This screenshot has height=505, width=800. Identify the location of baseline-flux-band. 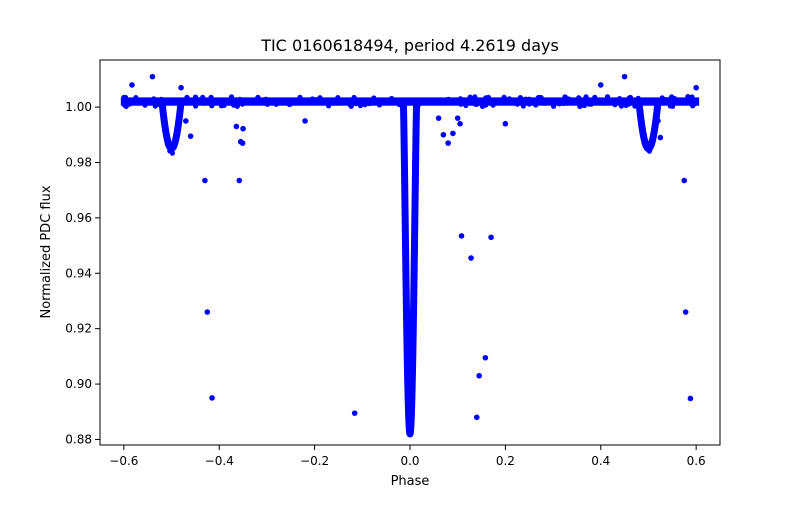
(410, 101).